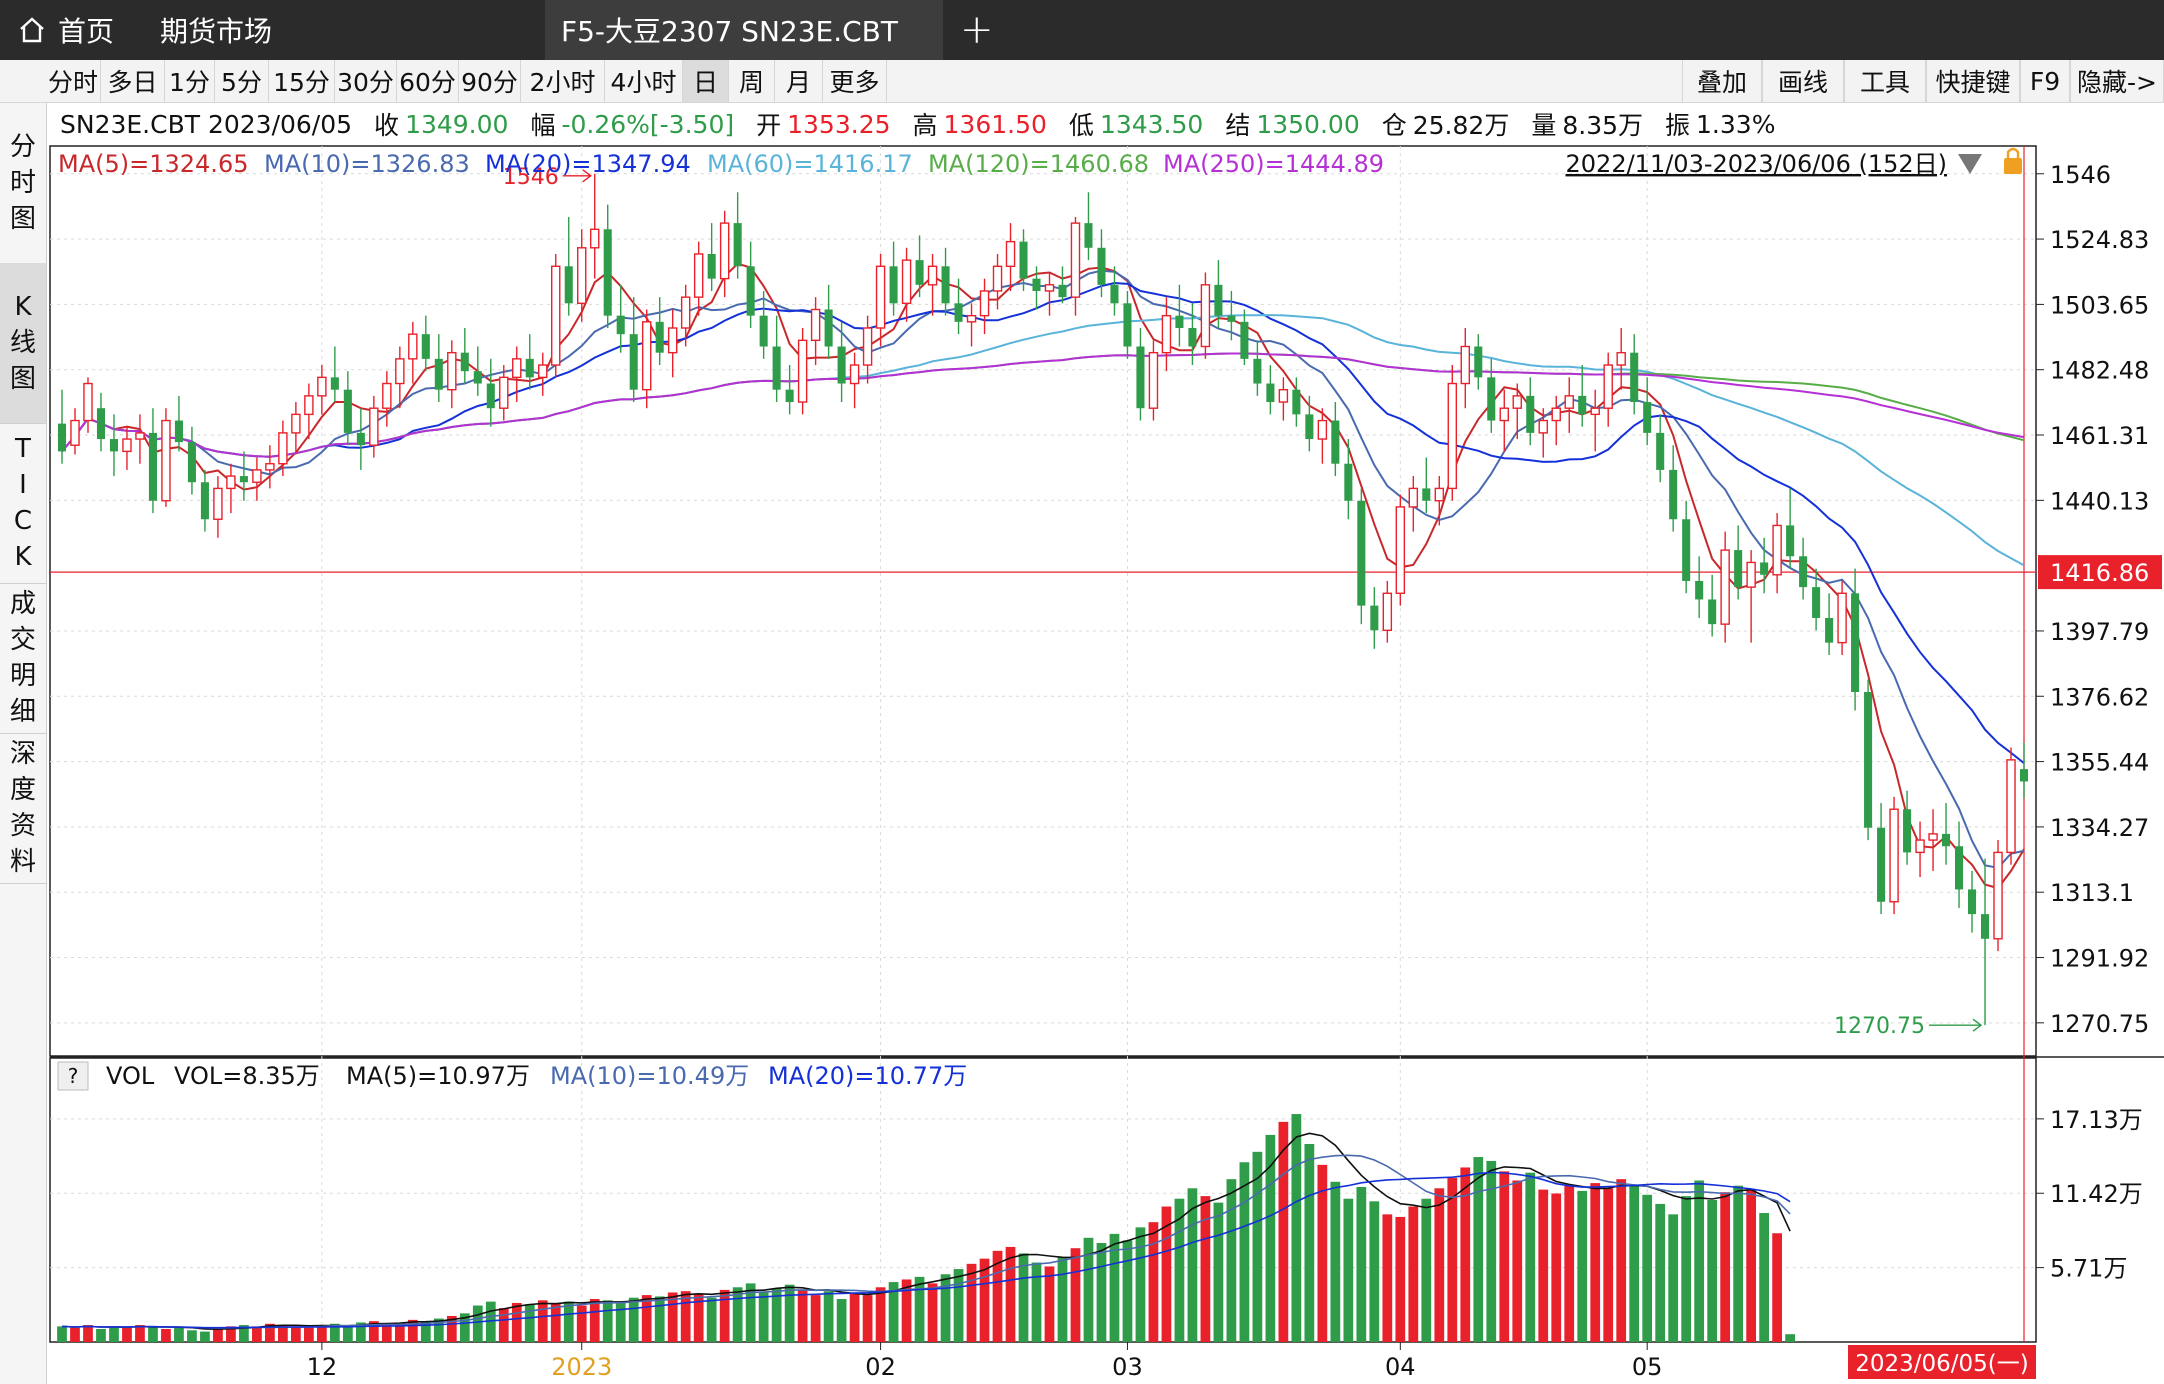 This screenshot has width=2164, height=1384. Describe the element at coordinates (977, 30) in the screenshot. I see `add-tab-button: +` at that location.